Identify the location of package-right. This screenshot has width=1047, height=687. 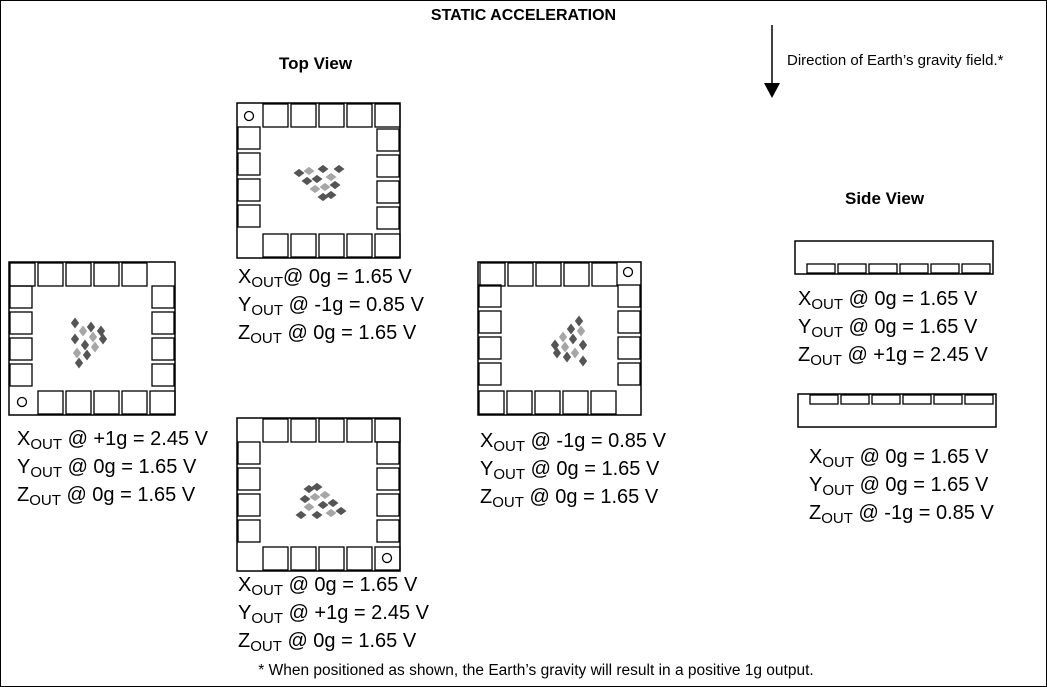
(559, 338).